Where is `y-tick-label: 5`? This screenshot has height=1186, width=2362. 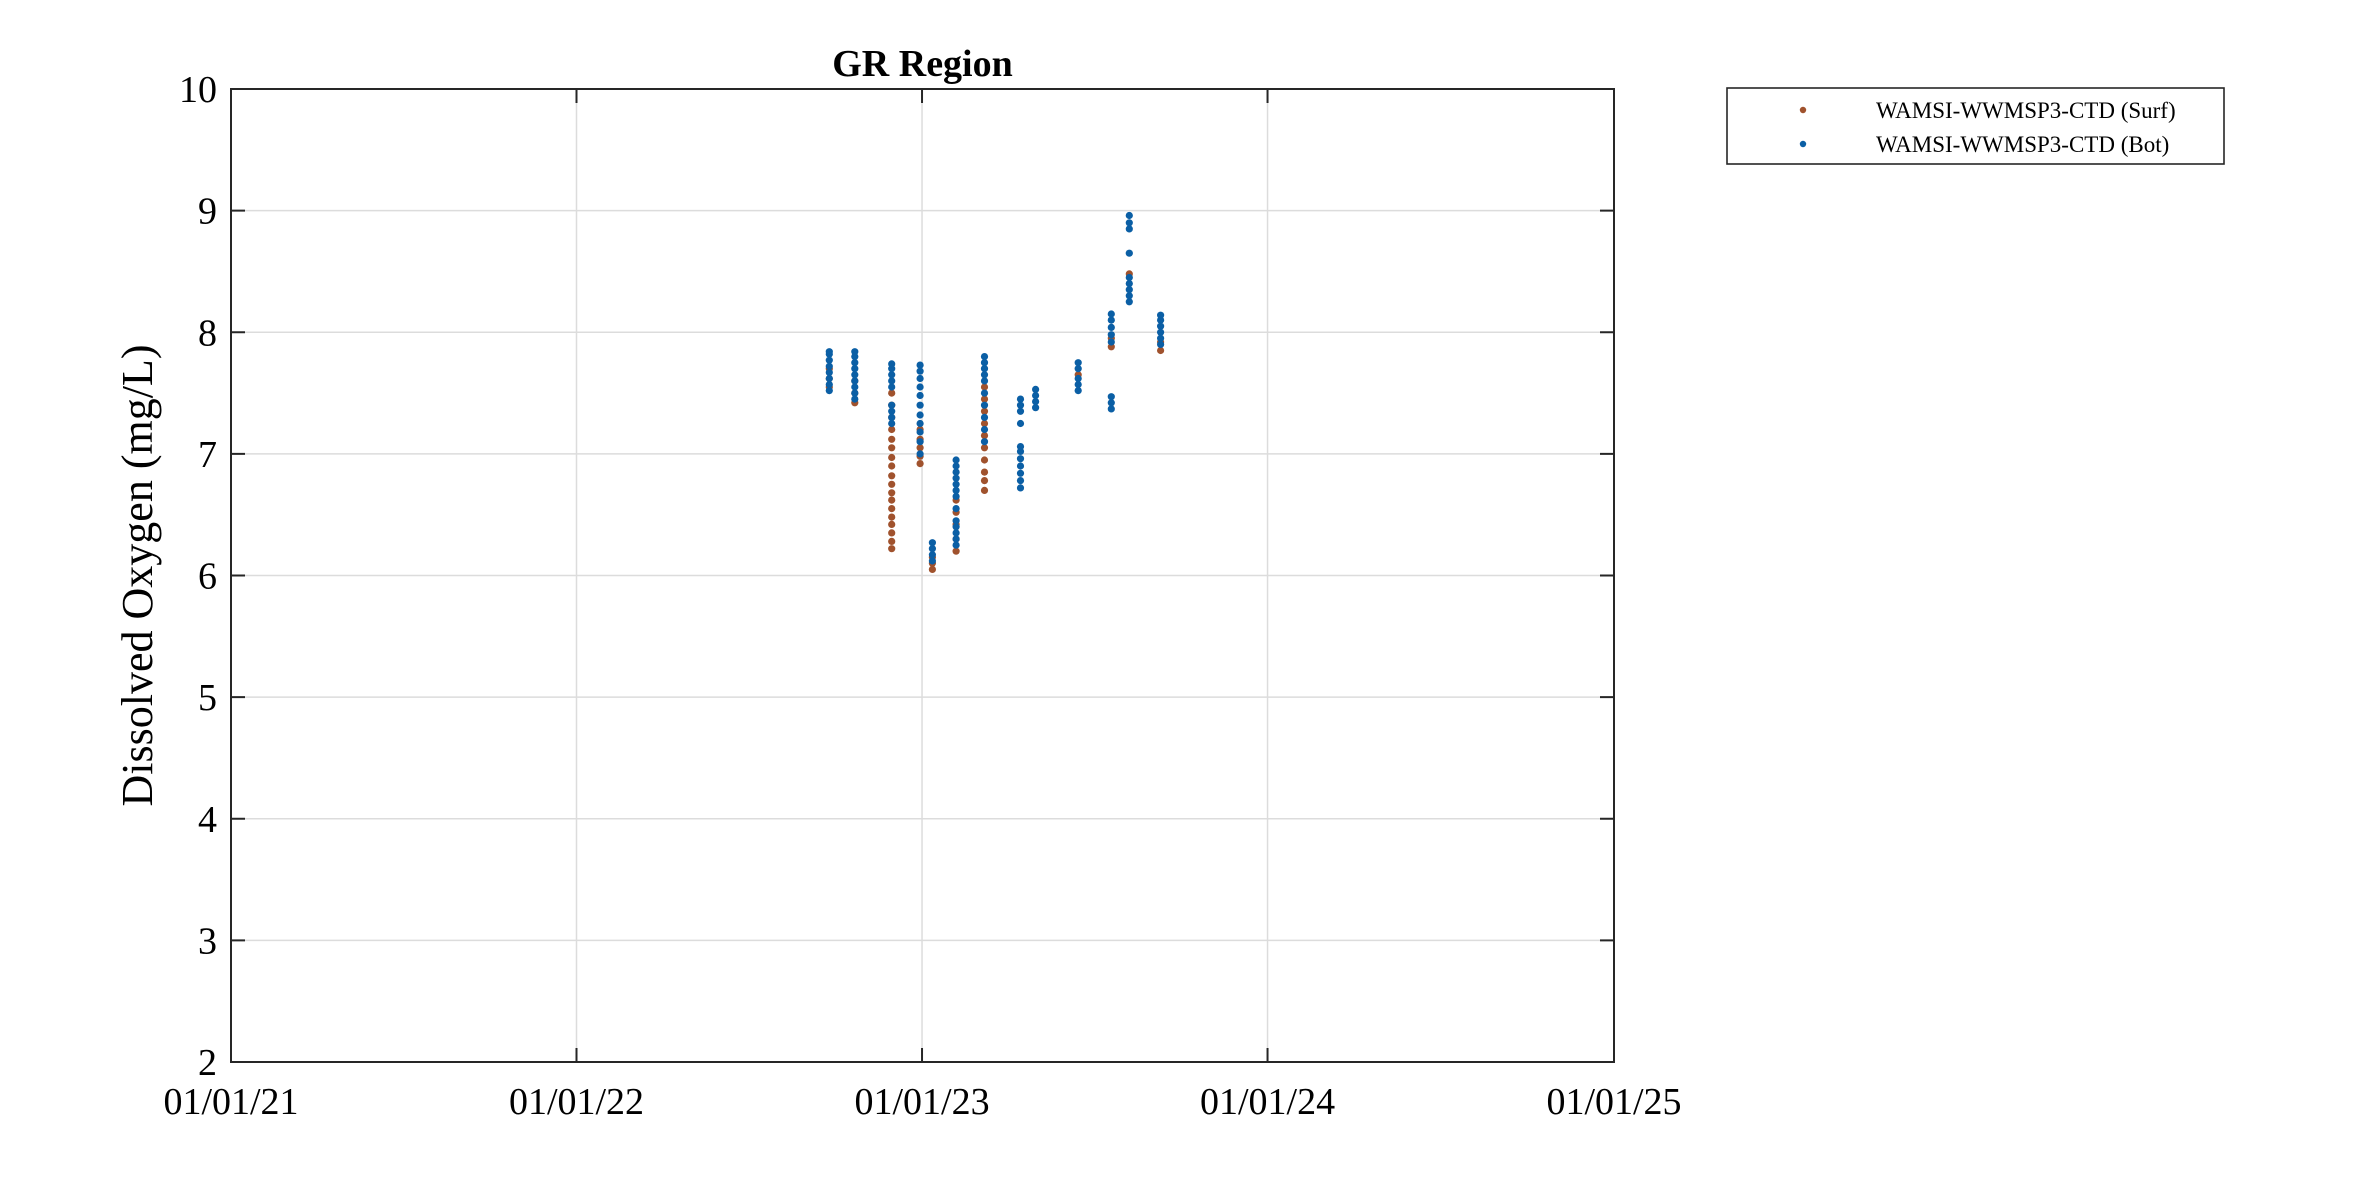
y-tick-label: 5 is located at coordinates (207, 698).